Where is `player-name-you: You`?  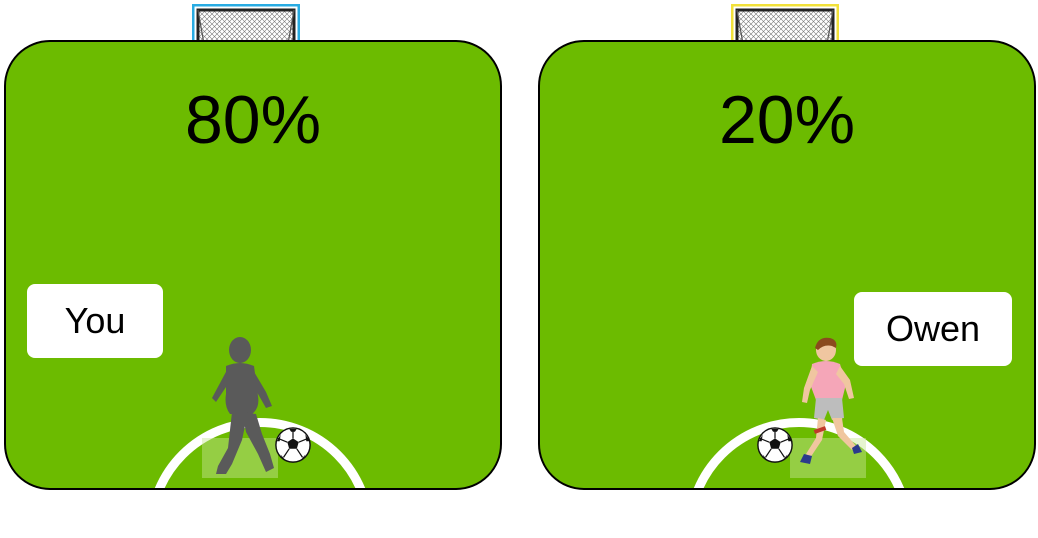 player-name-you: You is located at coordinates (95, 321).